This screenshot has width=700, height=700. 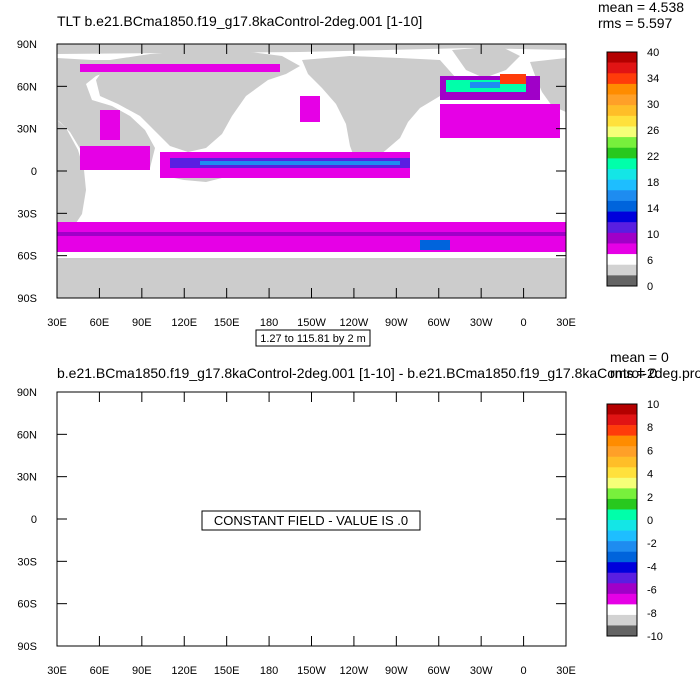 I want to click on colorbar-label: 14, so click(x=653, y=209).